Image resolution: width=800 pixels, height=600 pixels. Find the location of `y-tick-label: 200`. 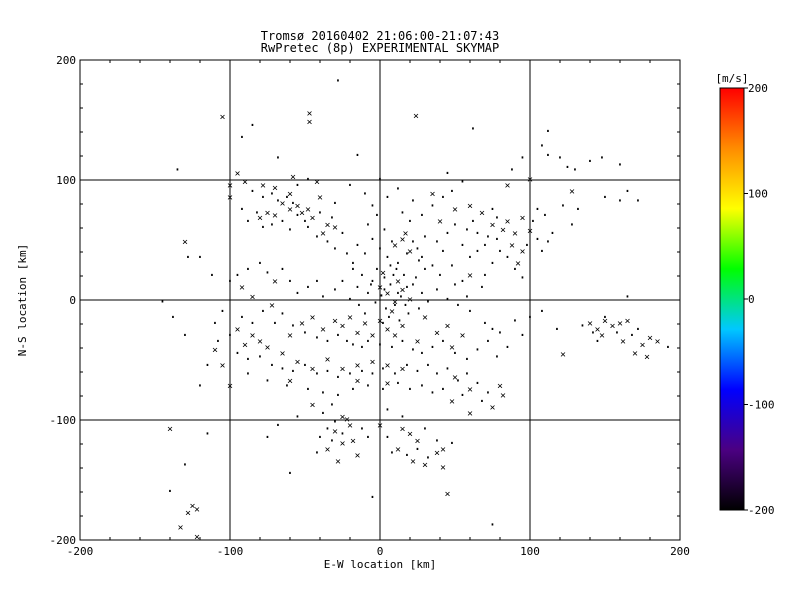

y-tick-label: 200 is located at coordinates (66, 60).